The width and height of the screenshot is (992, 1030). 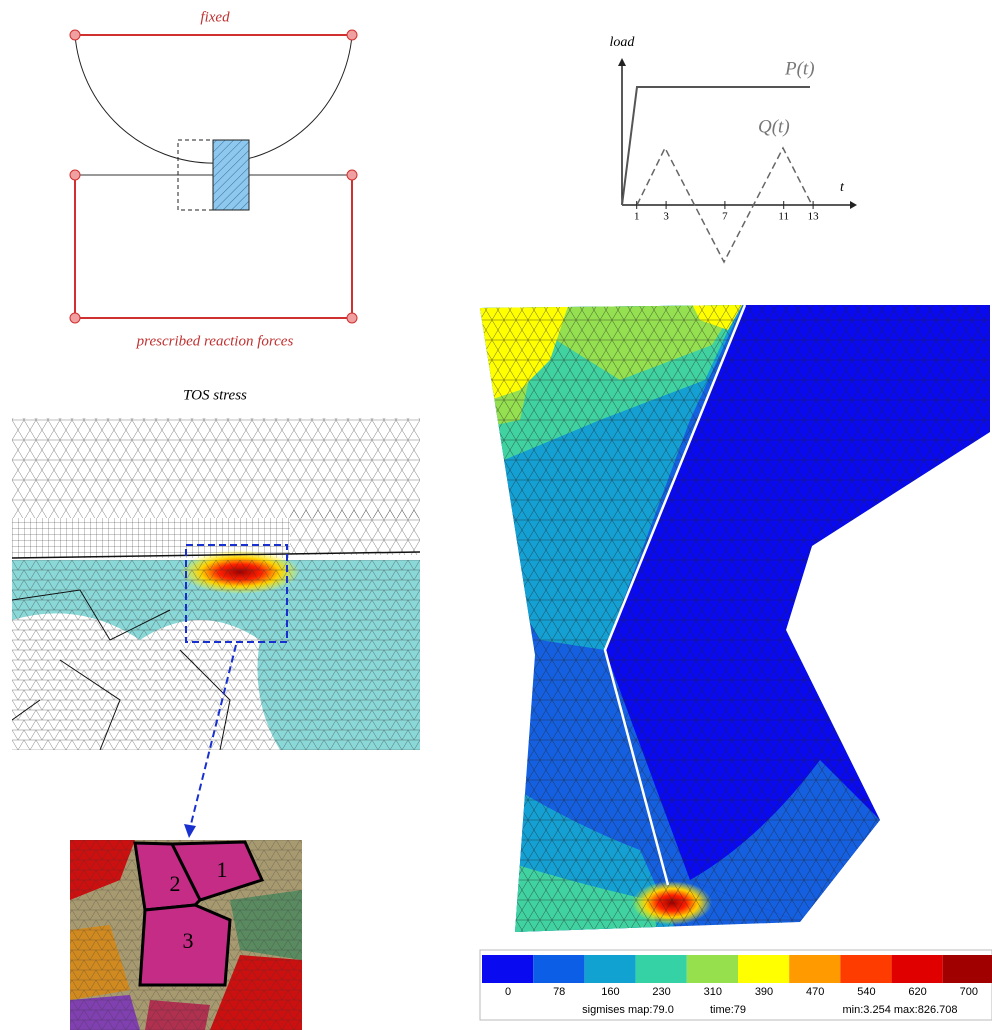 What do you see at coordinates (508, 992) in the screenshot?
I see `colorbar-label: 0` at bounding box center [508, 992].